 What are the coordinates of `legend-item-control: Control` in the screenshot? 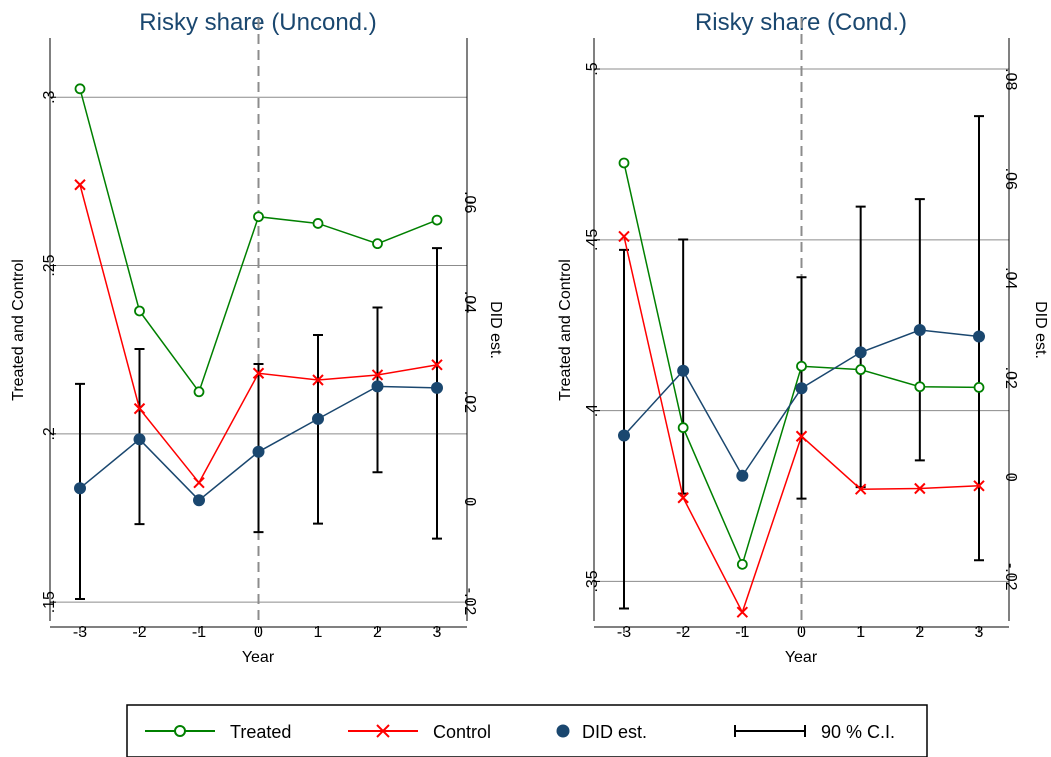 It's located at (419, 732).